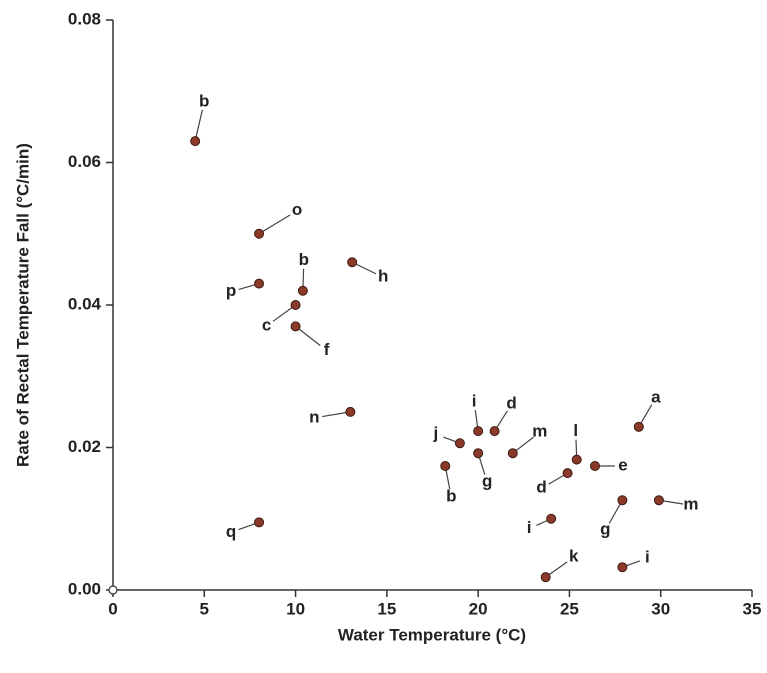  I want to click on point-label: f, so click(327, 349).